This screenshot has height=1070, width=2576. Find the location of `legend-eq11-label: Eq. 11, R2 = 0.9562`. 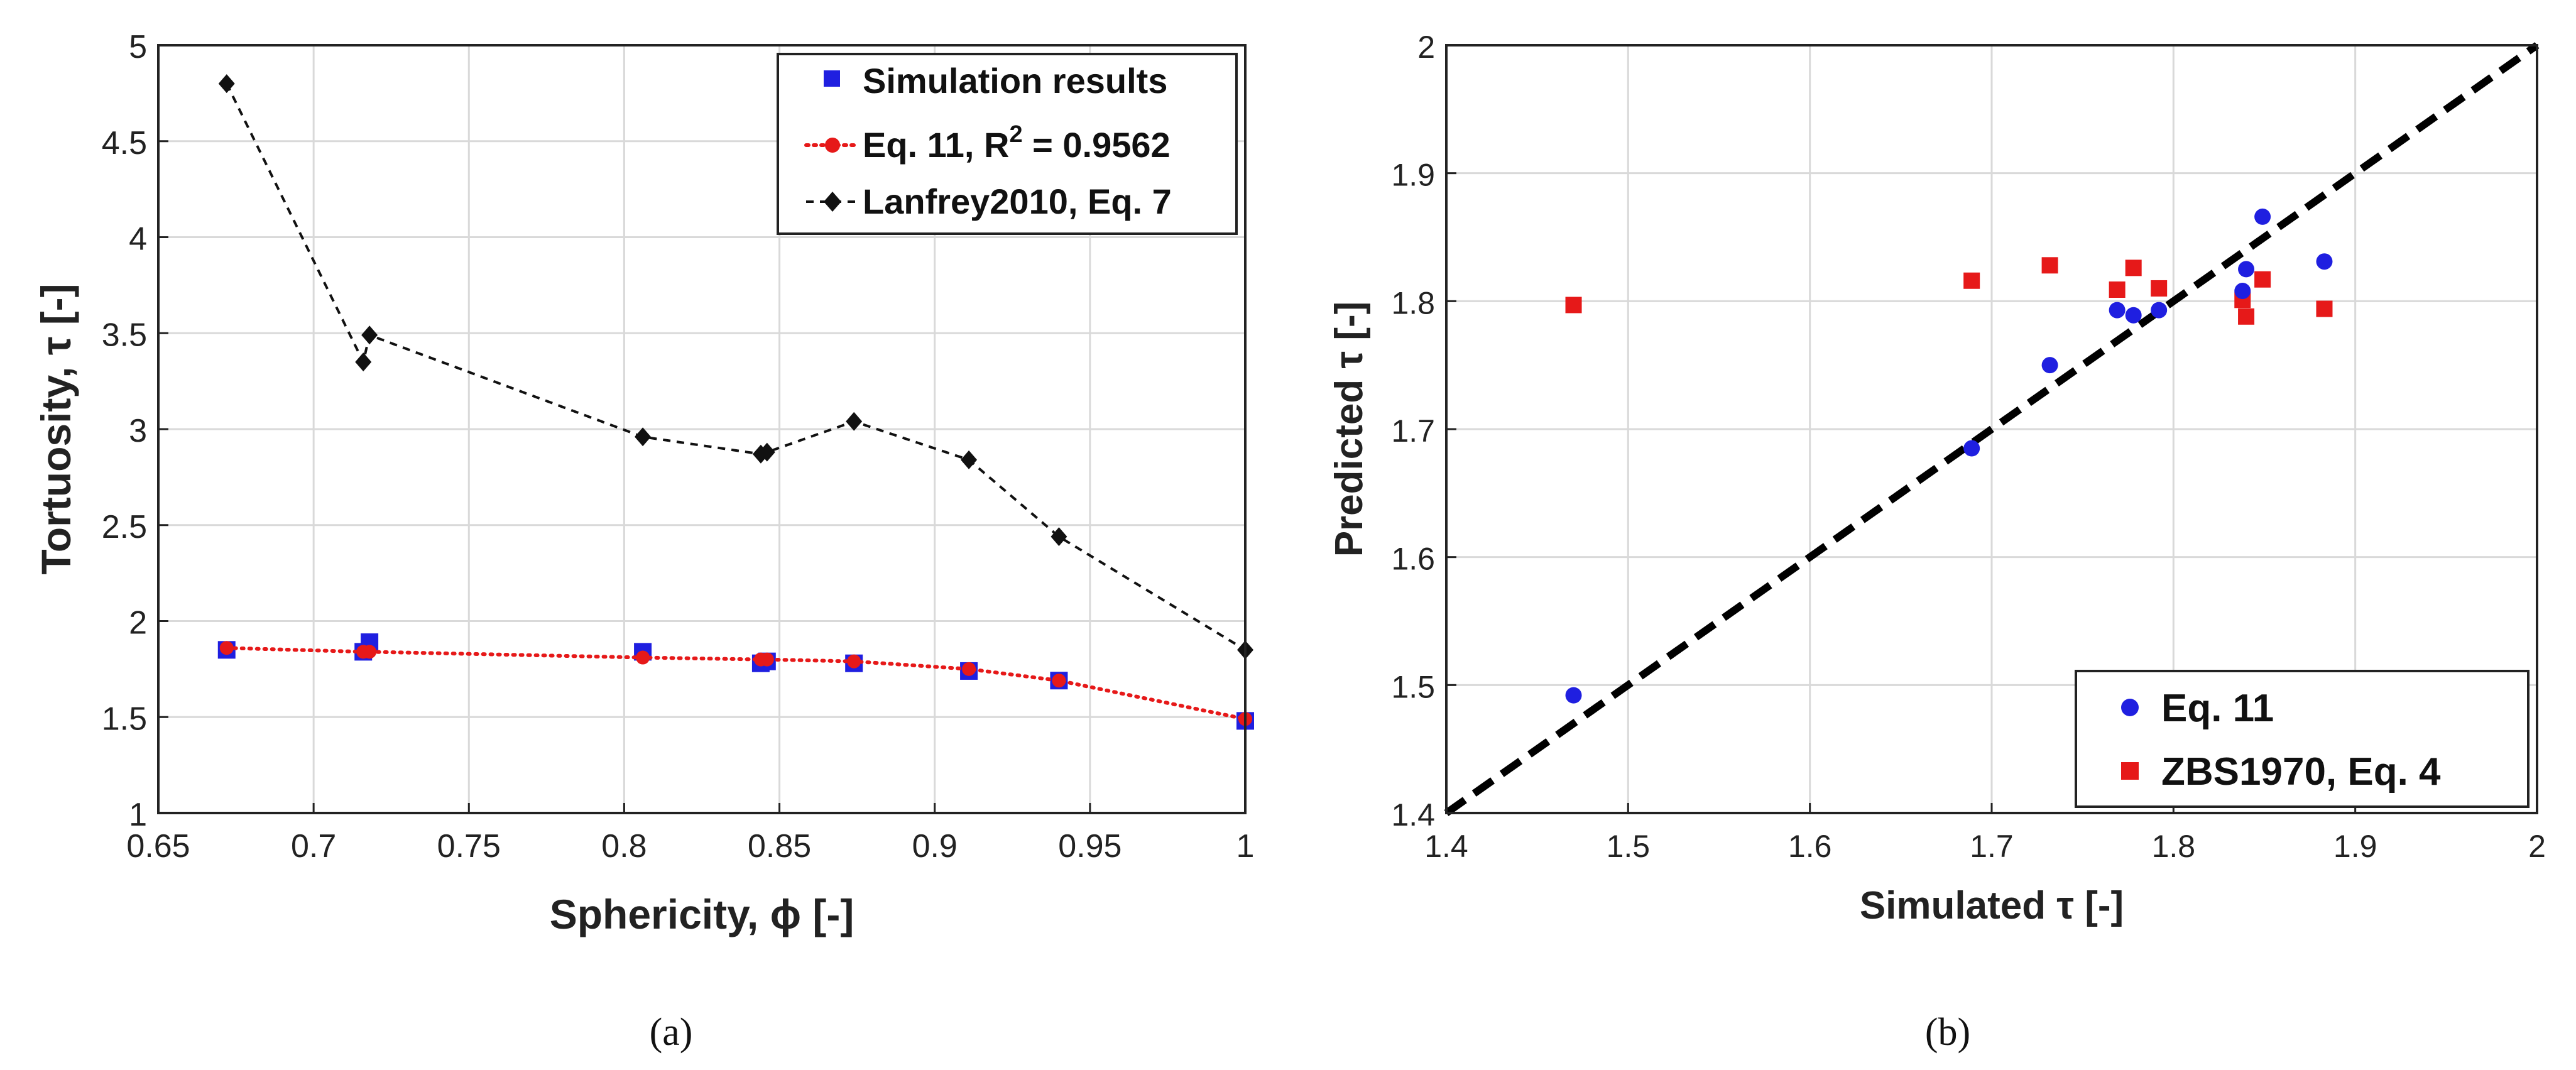

legend-eq11-label: Eq. 11, R2 = 0.9562 is located at coordinates (1017, 143).